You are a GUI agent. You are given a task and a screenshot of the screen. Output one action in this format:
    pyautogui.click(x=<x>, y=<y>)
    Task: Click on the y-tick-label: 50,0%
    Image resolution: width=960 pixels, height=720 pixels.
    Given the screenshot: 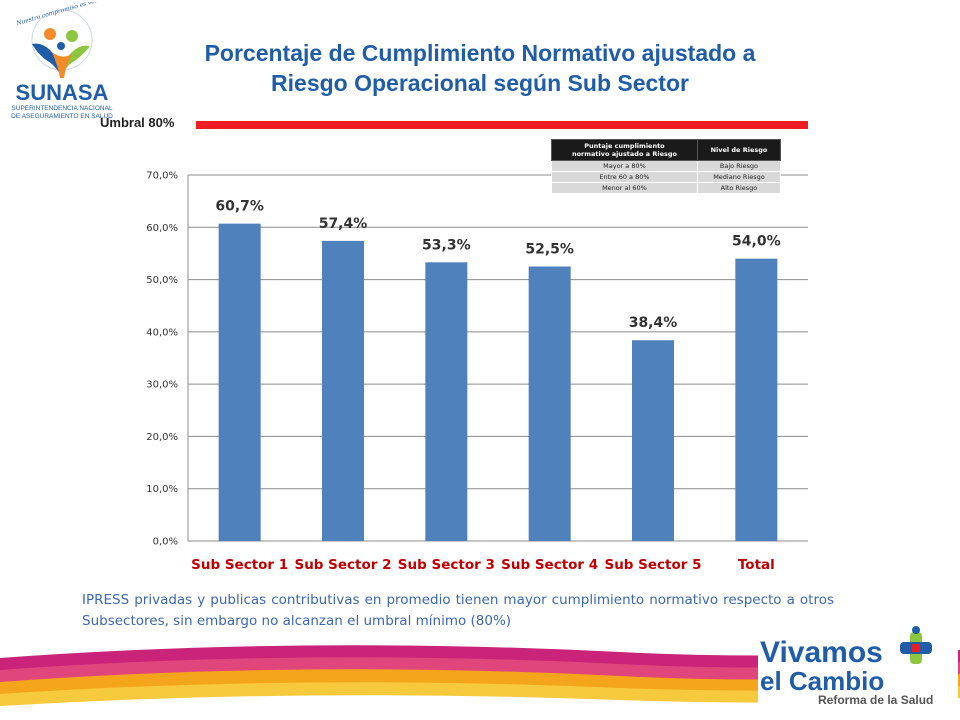 What is the action you would take?
    pyautogui.click(x=162, y=280)
    